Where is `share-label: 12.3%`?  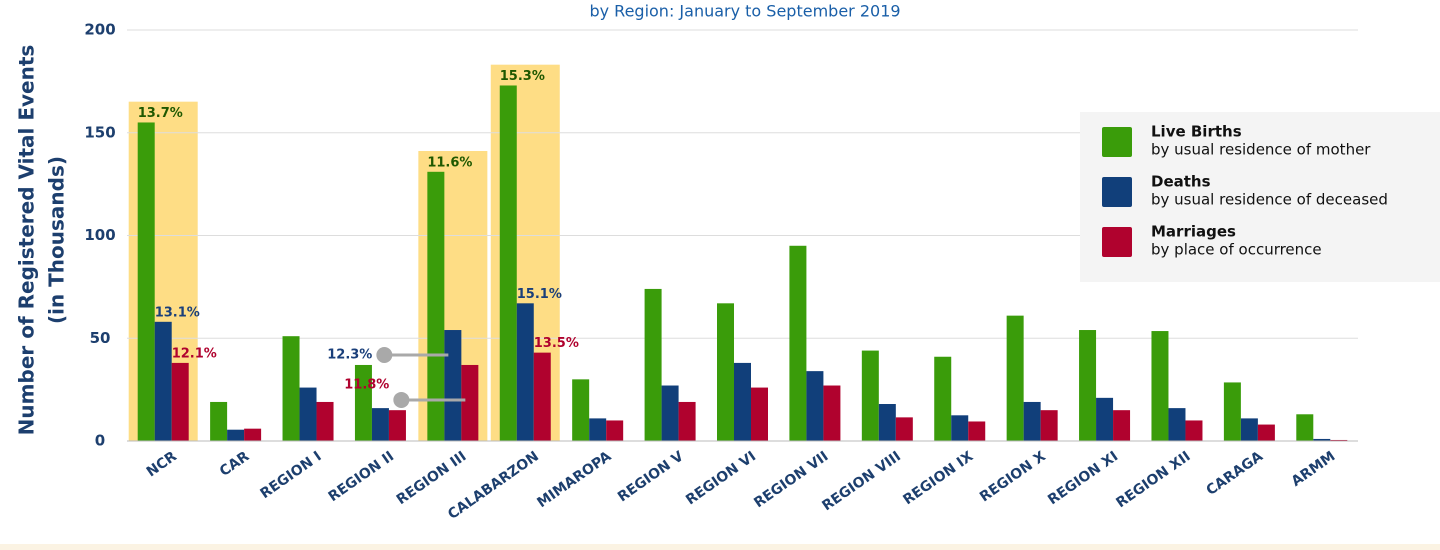
share-label: 12.3% is located at coordinates (349, 355).